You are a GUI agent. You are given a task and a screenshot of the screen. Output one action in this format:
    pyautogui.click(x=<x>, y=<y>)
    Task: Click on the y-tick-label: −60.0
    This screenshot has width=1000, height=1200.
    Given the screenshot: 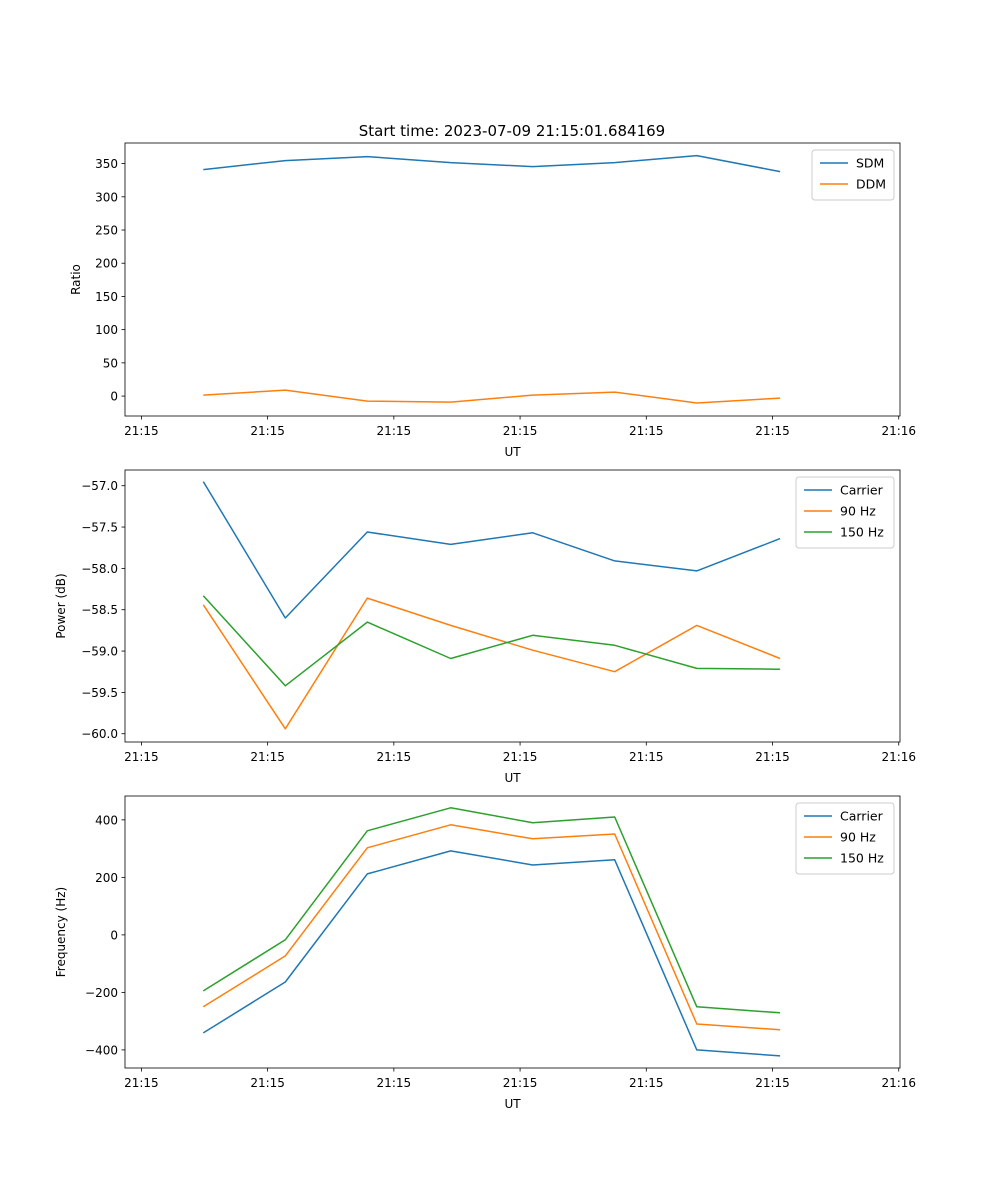 What is the action you would take?
    pyautogui.click(x=99, y=734)
    